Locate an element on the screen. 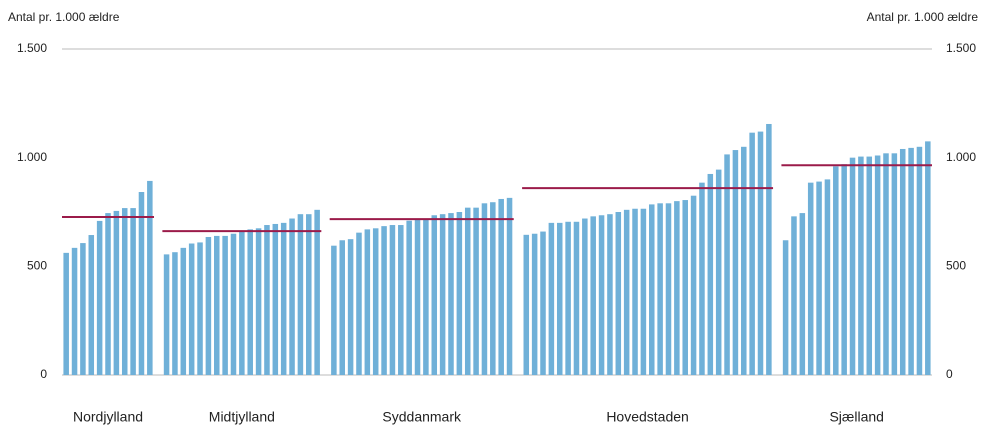  group-label: Syddanmark is located at coordinates (422, 417).